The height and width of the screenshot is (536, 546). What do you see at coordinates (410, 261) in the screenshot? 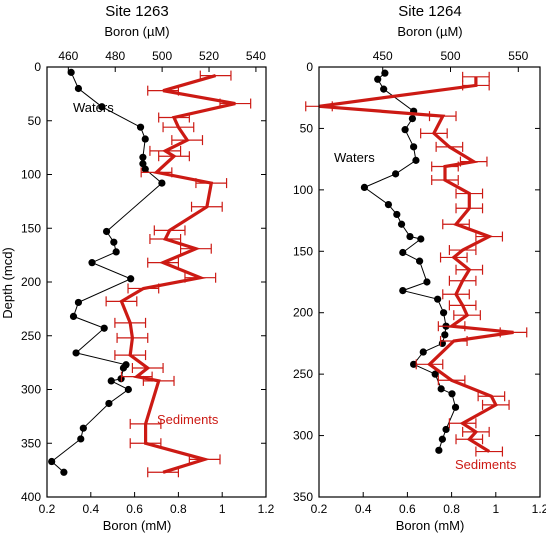
I see `waters-series-line` at bounding box center [410, 261].